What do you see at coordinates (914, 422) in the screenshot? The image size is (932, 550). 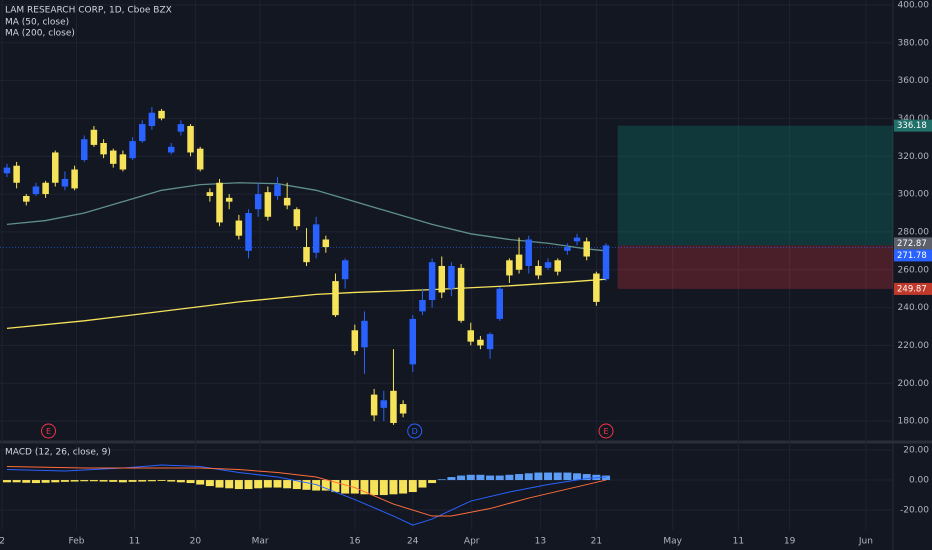 I see `y-tick-label: 180.00` at bounding box center [914, 422].